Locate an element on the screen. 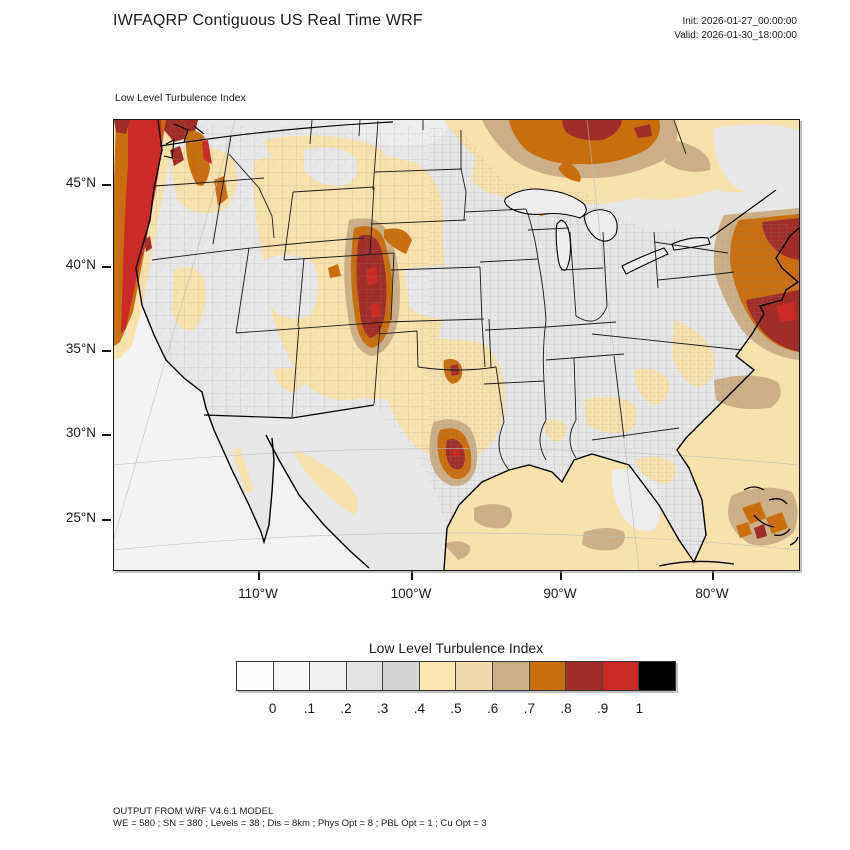  colorbar-tick-label: .3 is located at coordinates (383, 708).